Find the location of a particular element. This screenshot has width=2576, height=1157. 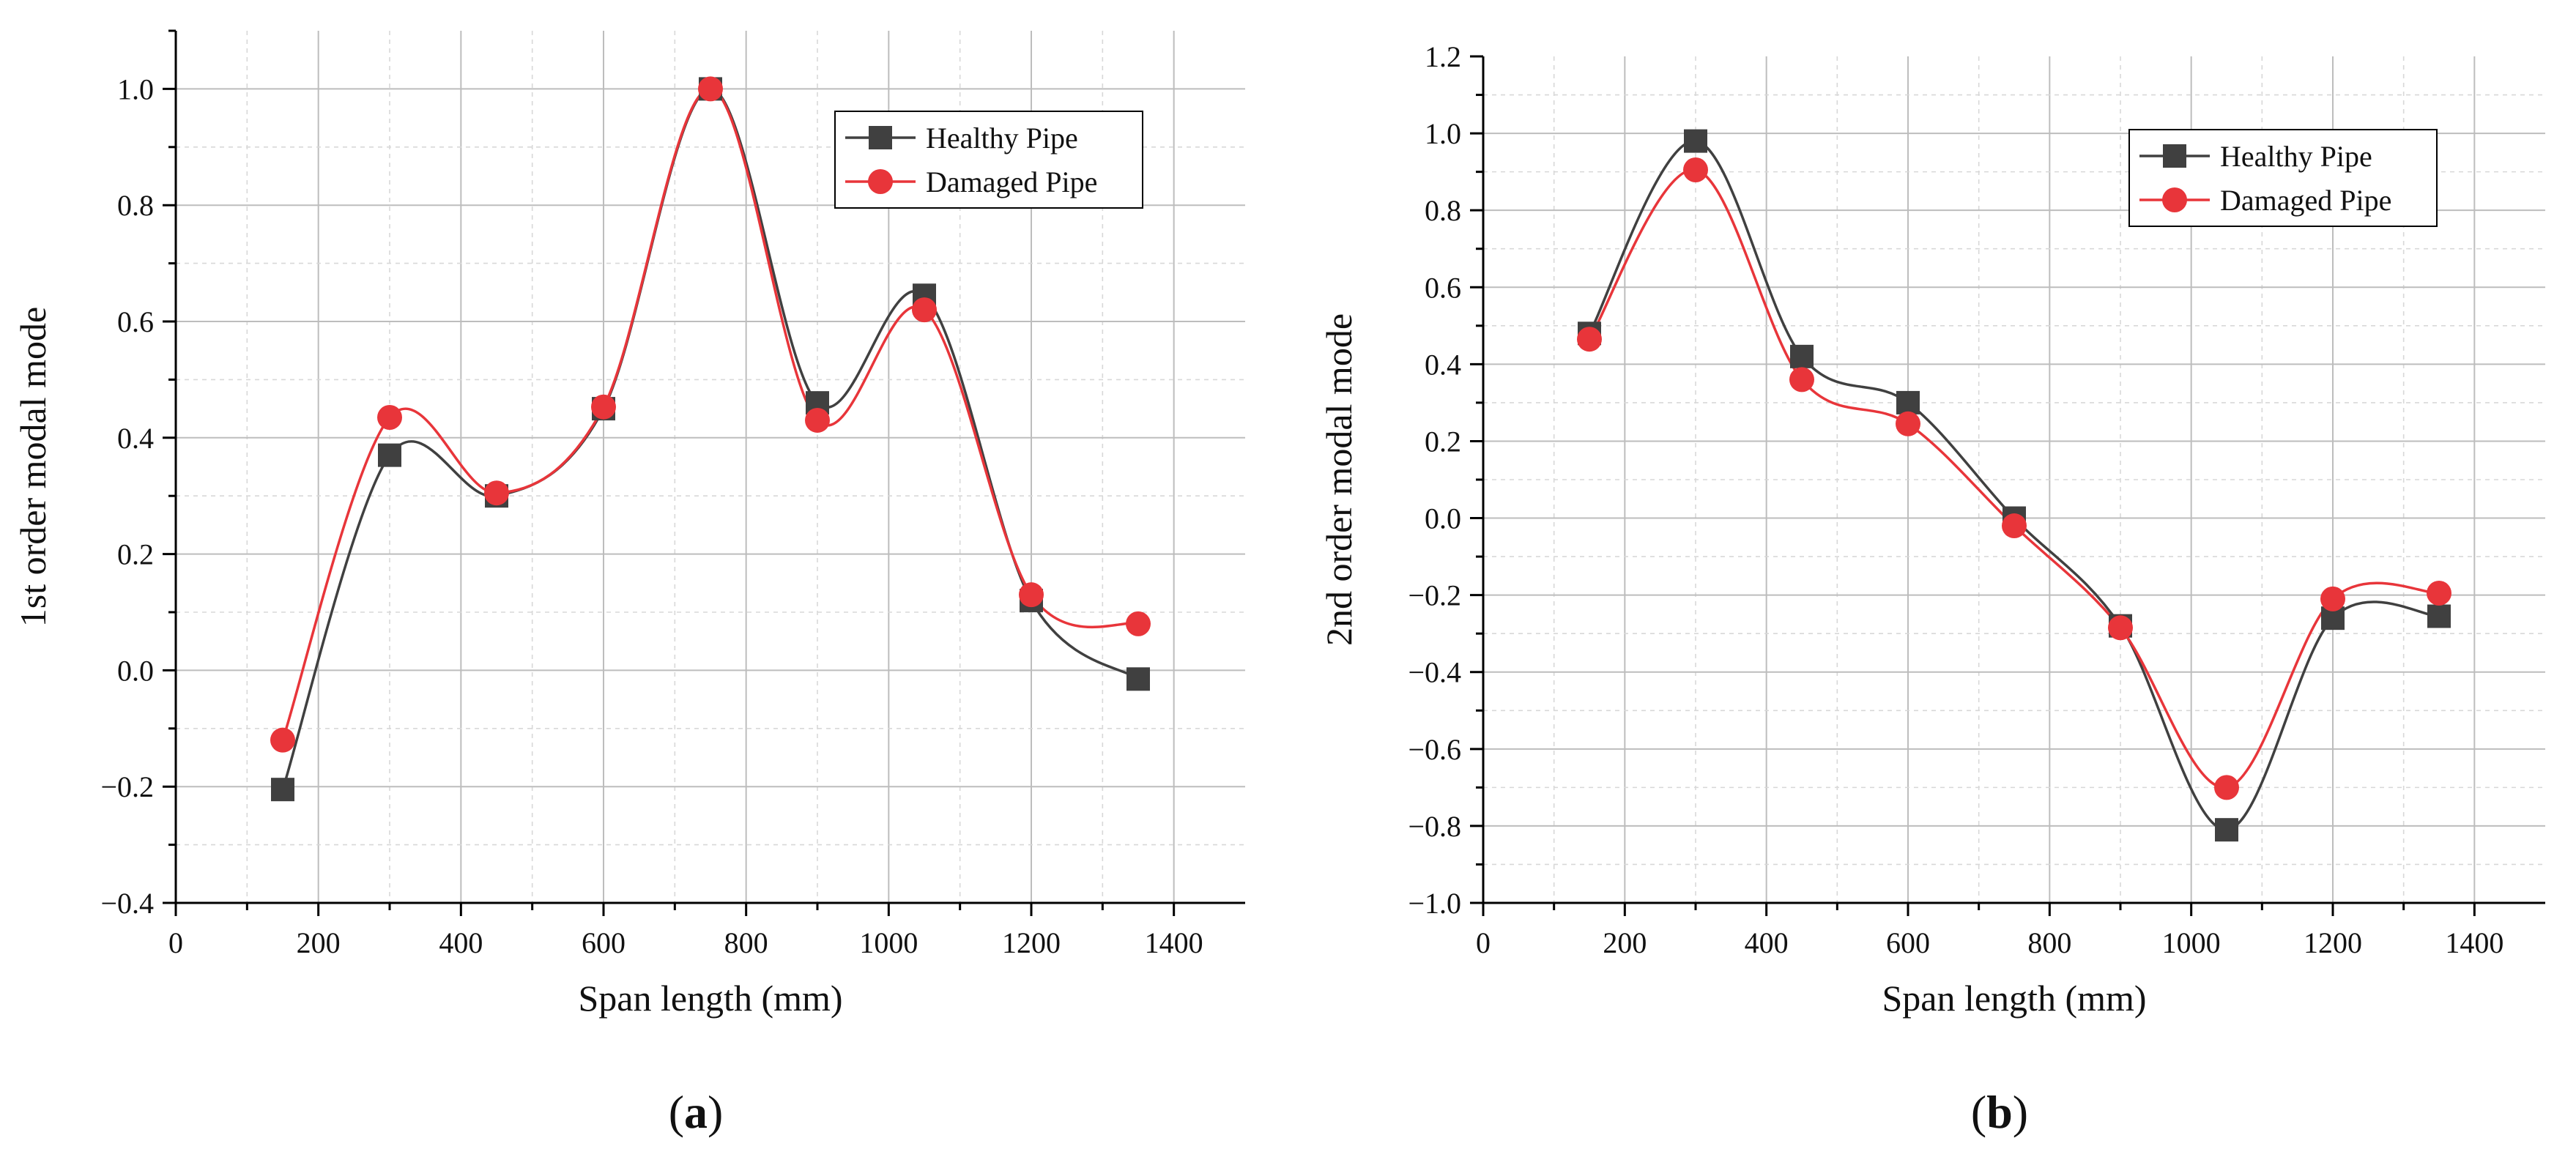

panel-label: (a) is located at coordinates (696, 1112).